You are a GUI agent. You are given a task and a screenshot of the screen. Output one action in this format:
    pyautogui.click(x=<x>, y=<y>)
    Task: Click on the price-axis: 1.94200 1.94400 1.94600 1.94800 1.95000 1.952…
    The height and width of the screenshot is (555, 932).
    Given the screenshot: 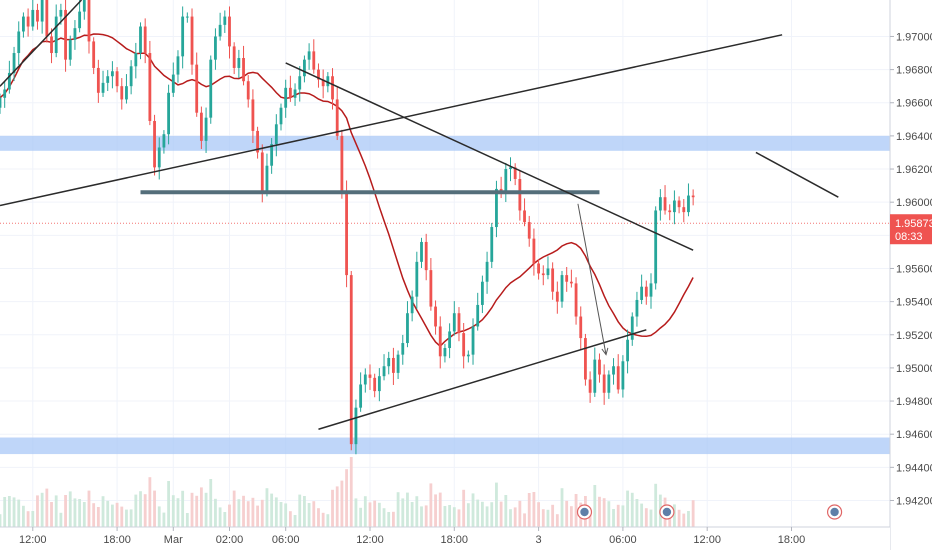 What is the action you would take?
    pyautogui.click(x=910, y=275)
    